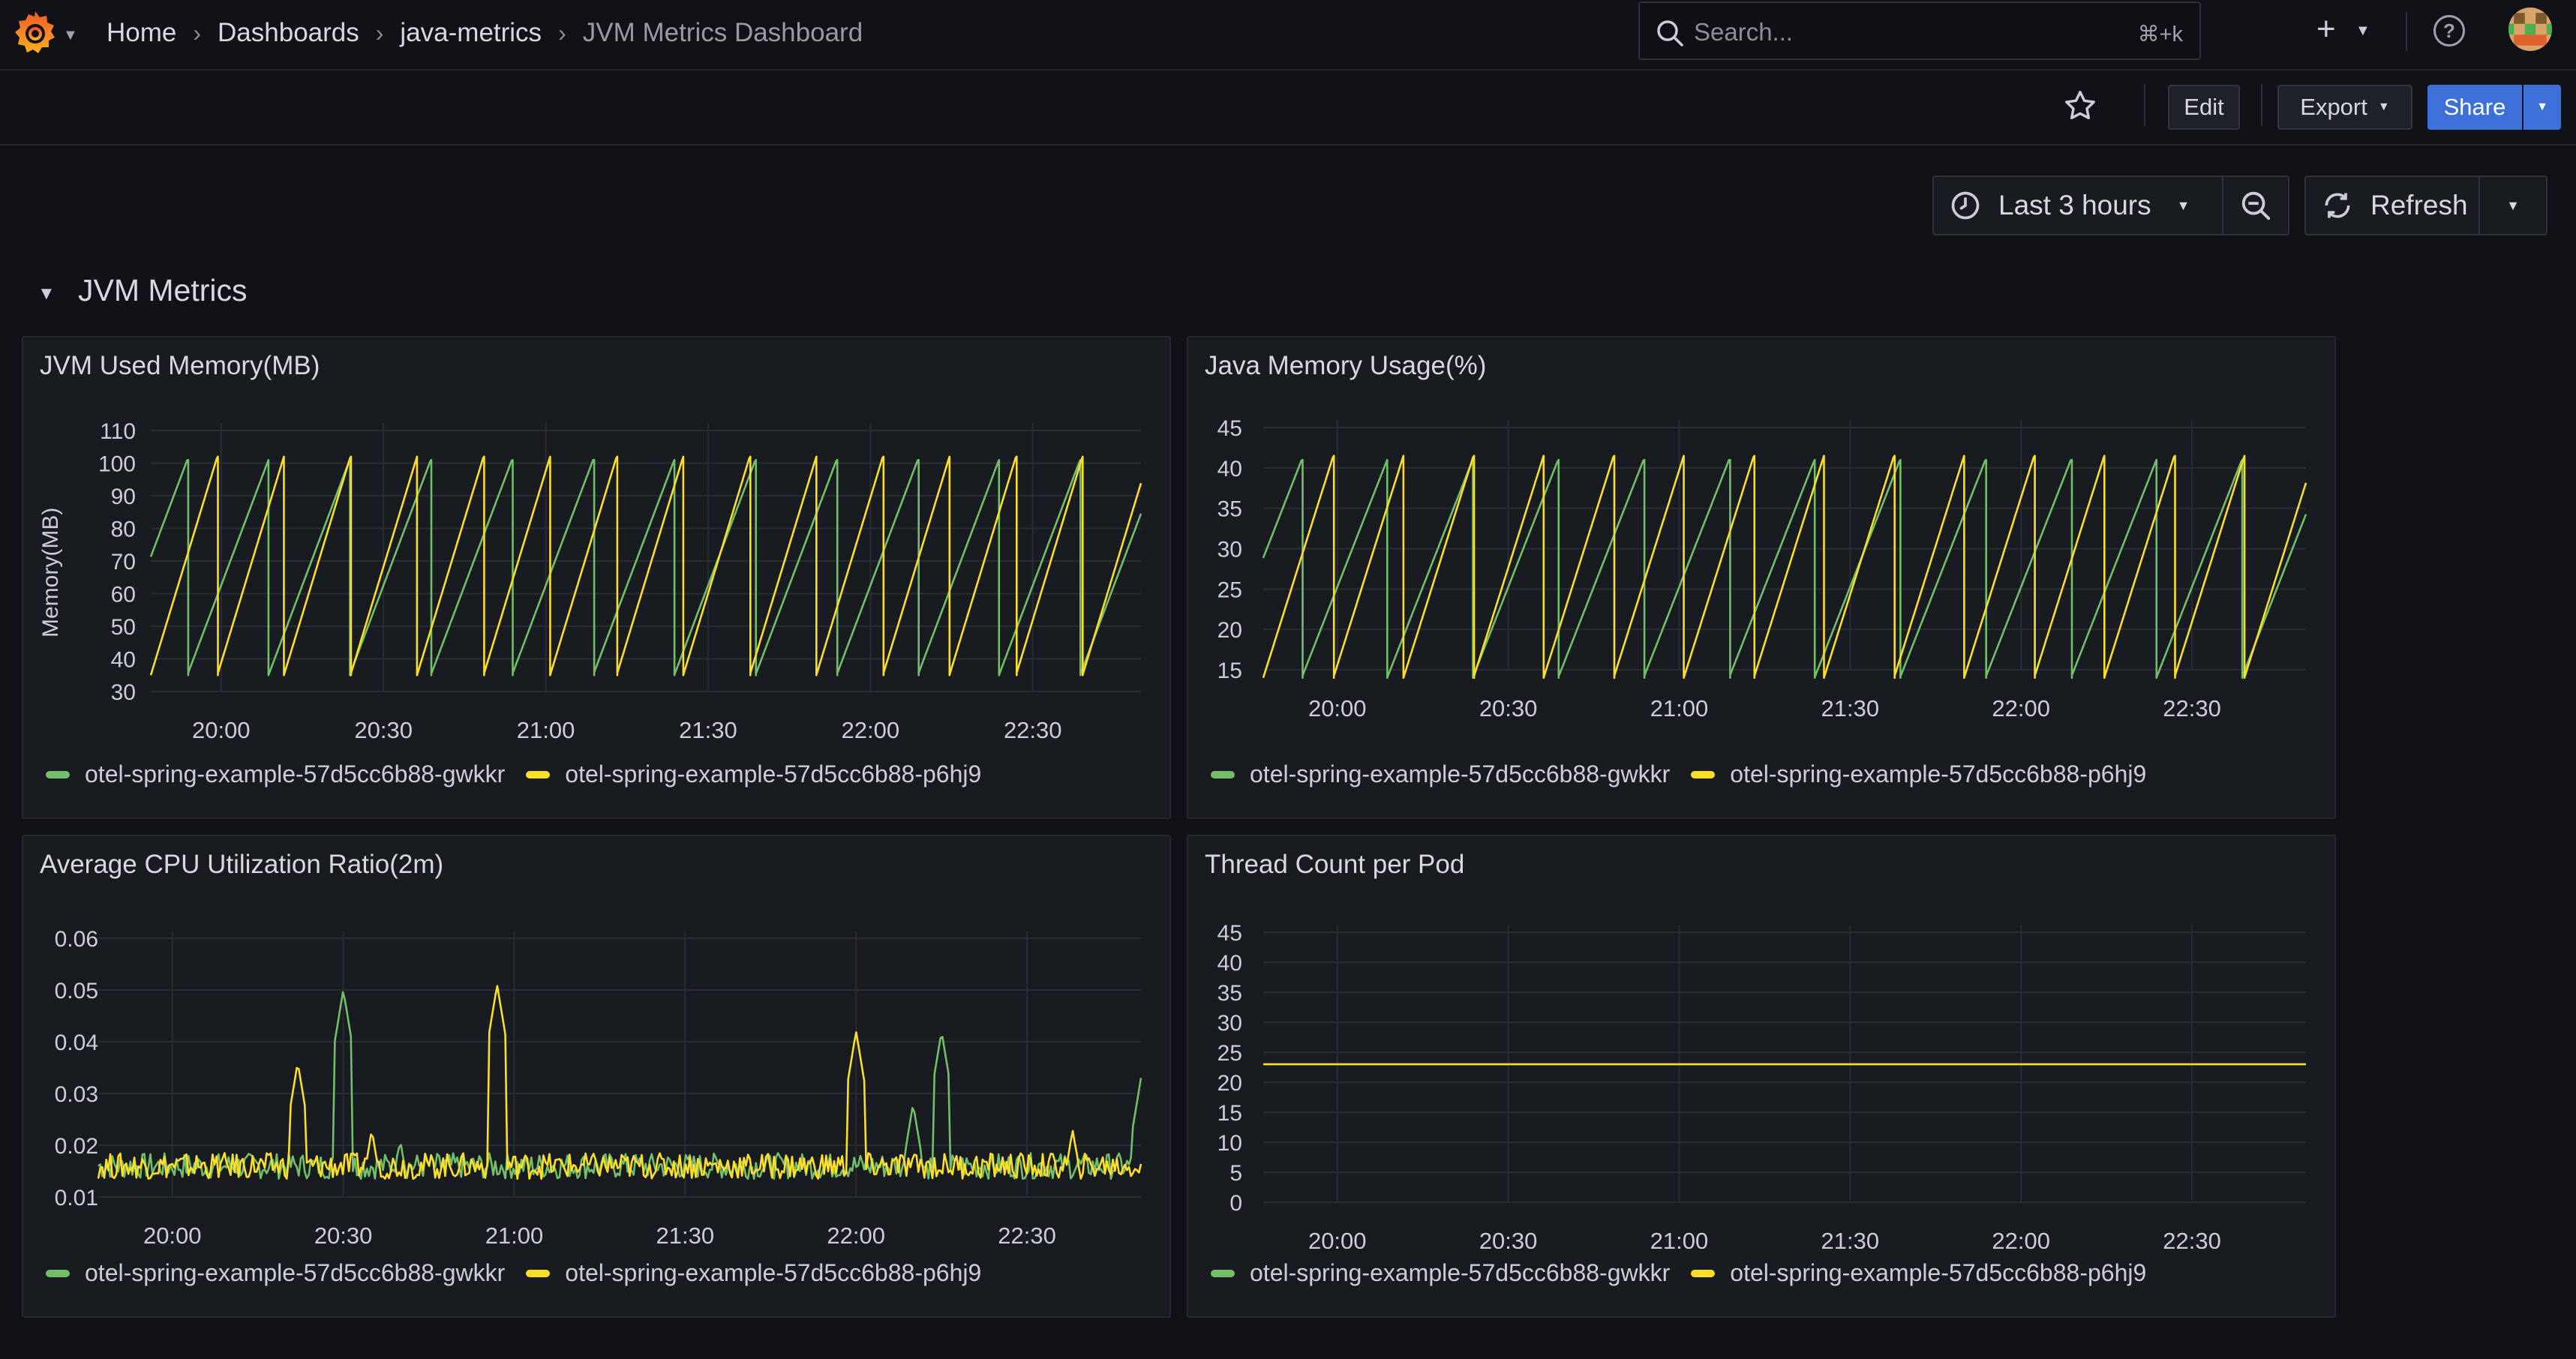  Describe the element at coordinates (471, 32) in the screenshot. I see `breadcrumb-folder: java-metrics` at that location.